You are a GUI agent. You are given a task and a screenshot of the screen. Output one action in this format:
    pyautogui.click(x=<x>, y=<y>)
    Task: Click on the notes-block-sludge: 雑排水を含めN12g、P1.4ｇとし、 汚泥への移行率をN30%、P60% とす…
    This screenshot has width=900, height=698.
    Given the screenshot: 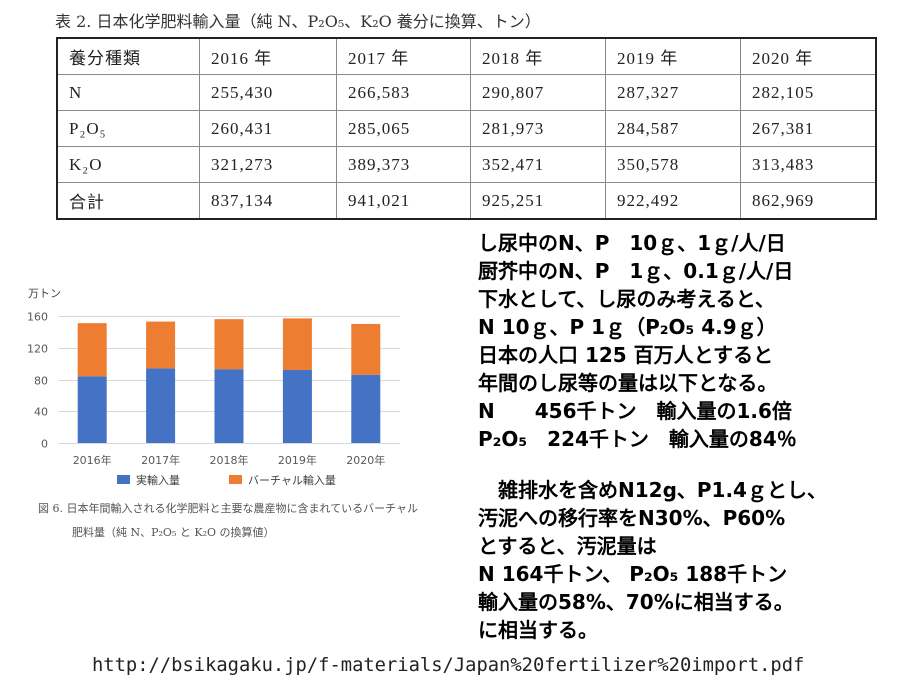 What is the action you would take?
    pyautogui.click(x=687, y=560)
    